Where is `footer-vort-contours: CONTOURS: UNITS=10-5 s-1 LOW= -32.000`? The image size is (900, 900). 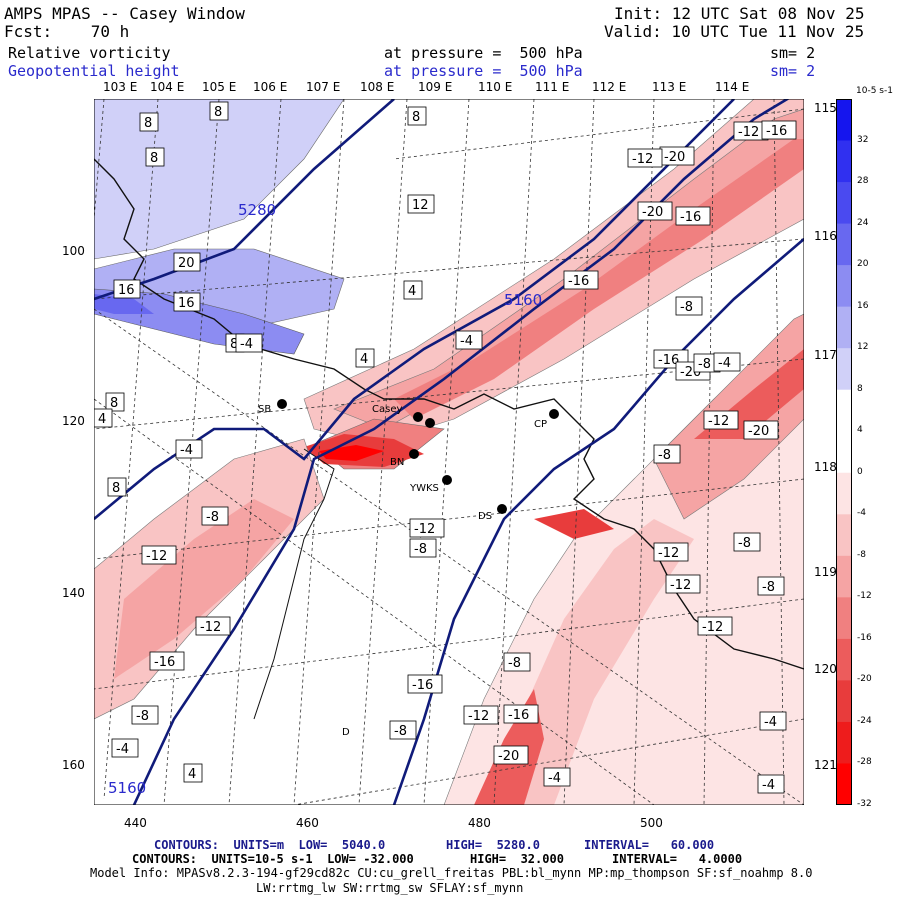 footer-vort-contours: CONTOURS: UNITS=10-5 s-1 LOW= -32.000 is located at coordinates (273, 859).